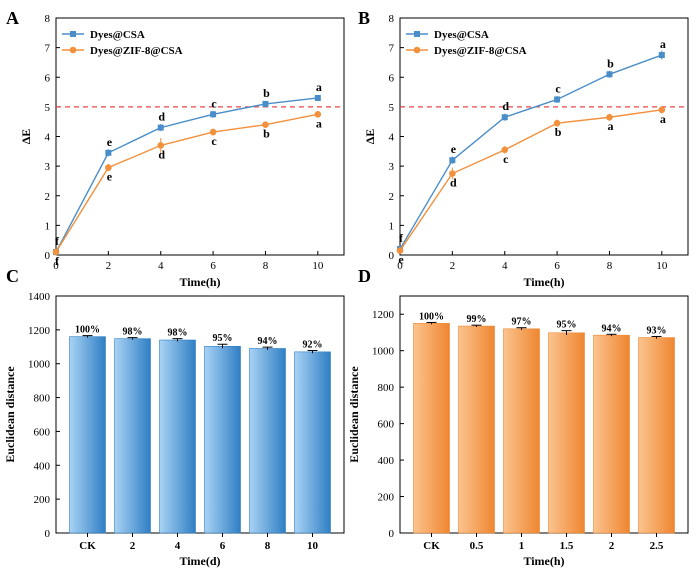 This screenshot has height=574, width=700. Describe the element at coordinates (364, 18) in the screenshot. I see `panel-label: B` at that location.